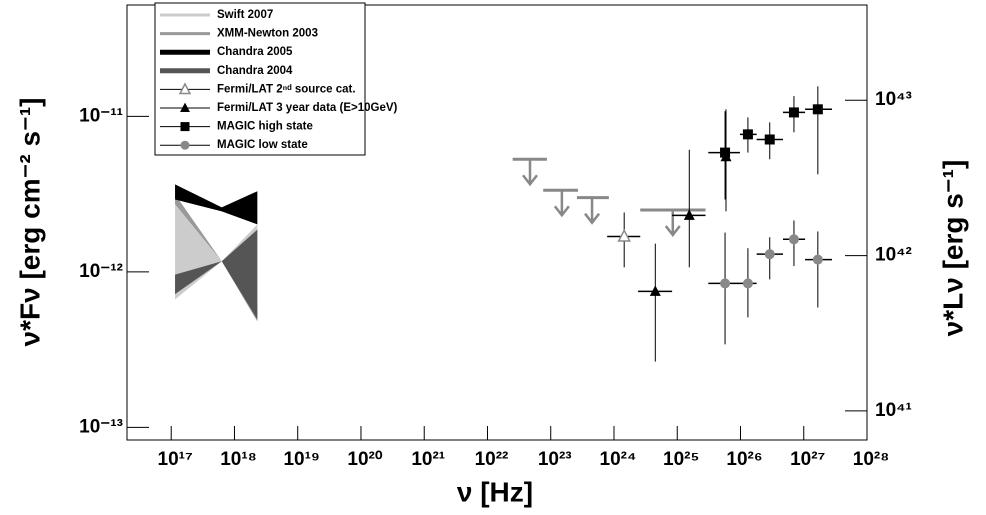  I want to click on x-tick-label: 10²⁰, so click(364, 459).